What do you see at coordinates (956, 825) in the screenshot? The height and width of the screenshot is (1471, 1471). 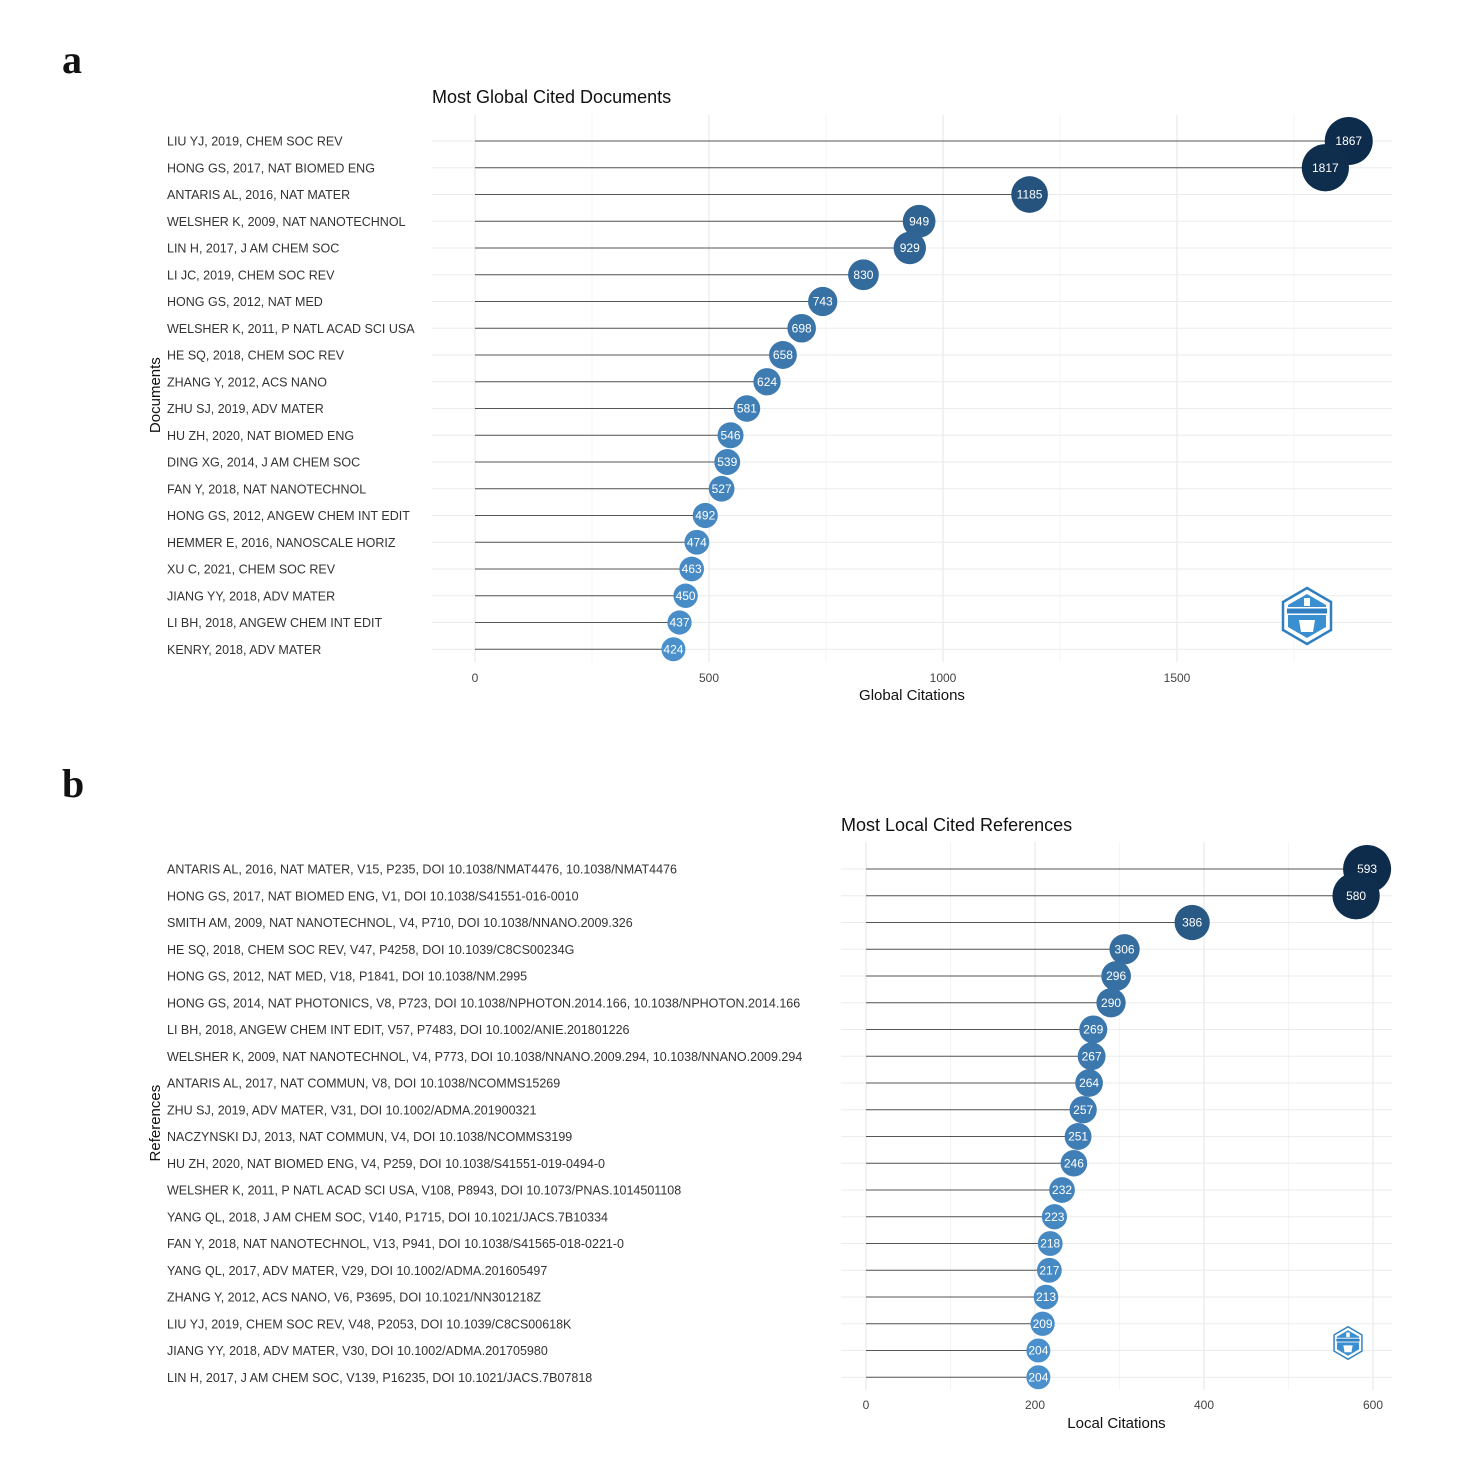 I see `chart-title: Most Local Cited References` at bounding box center [956, 825].